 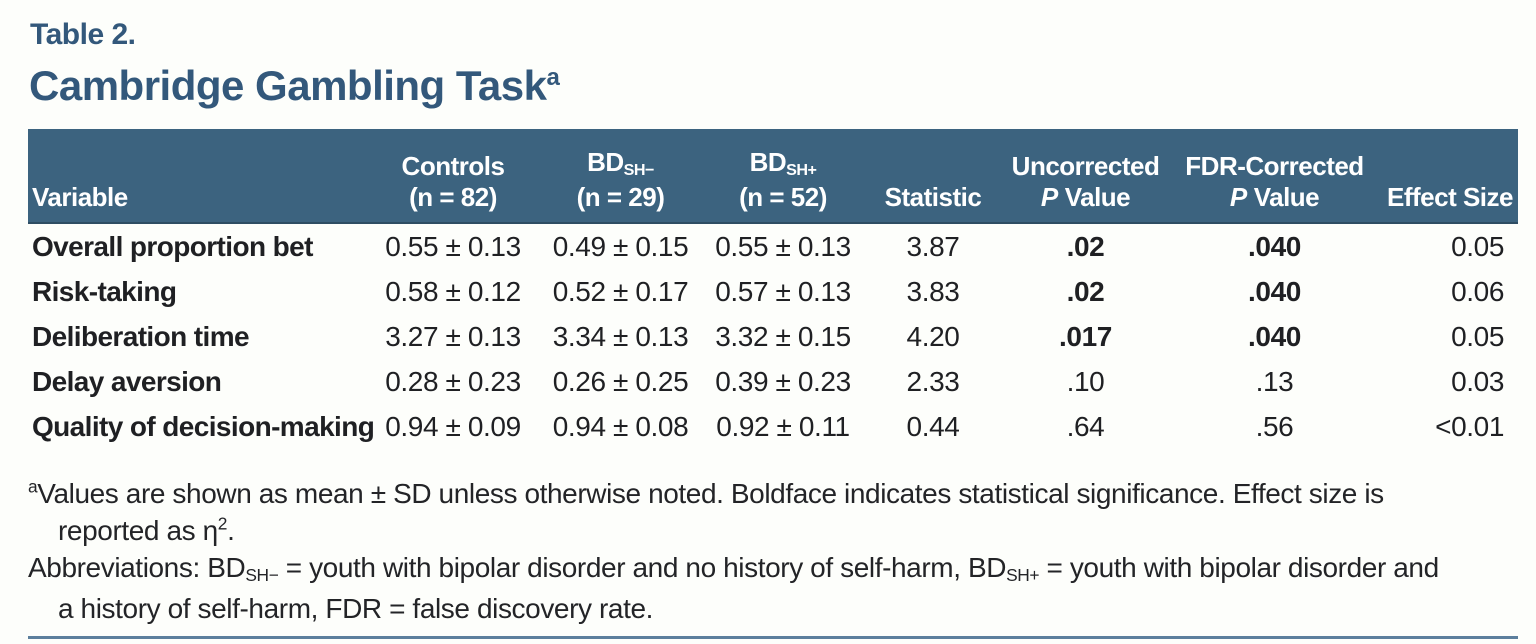 What do you see at coordinates (1274, 426) in the screenshot?
I see `cell-fdr-p: .56` at bounding box center [1274, 426].